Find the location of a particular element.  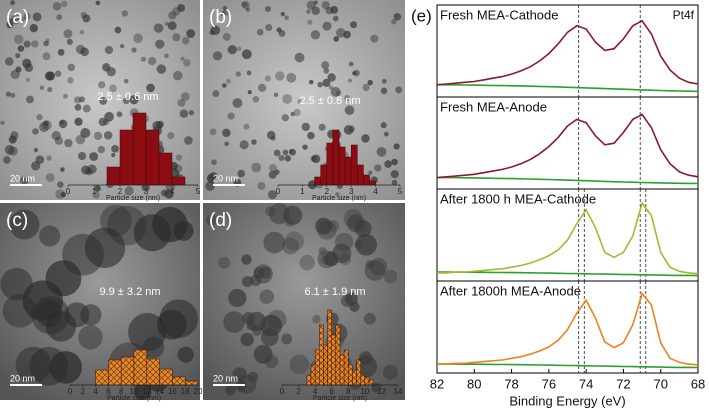

panel-label: (d) is located at coordinates (220, 220).